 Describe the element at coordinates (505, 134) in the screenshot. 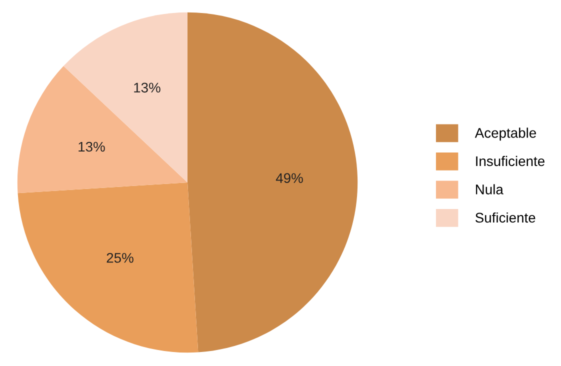

I see `legend-label: Aceptable` at that location.